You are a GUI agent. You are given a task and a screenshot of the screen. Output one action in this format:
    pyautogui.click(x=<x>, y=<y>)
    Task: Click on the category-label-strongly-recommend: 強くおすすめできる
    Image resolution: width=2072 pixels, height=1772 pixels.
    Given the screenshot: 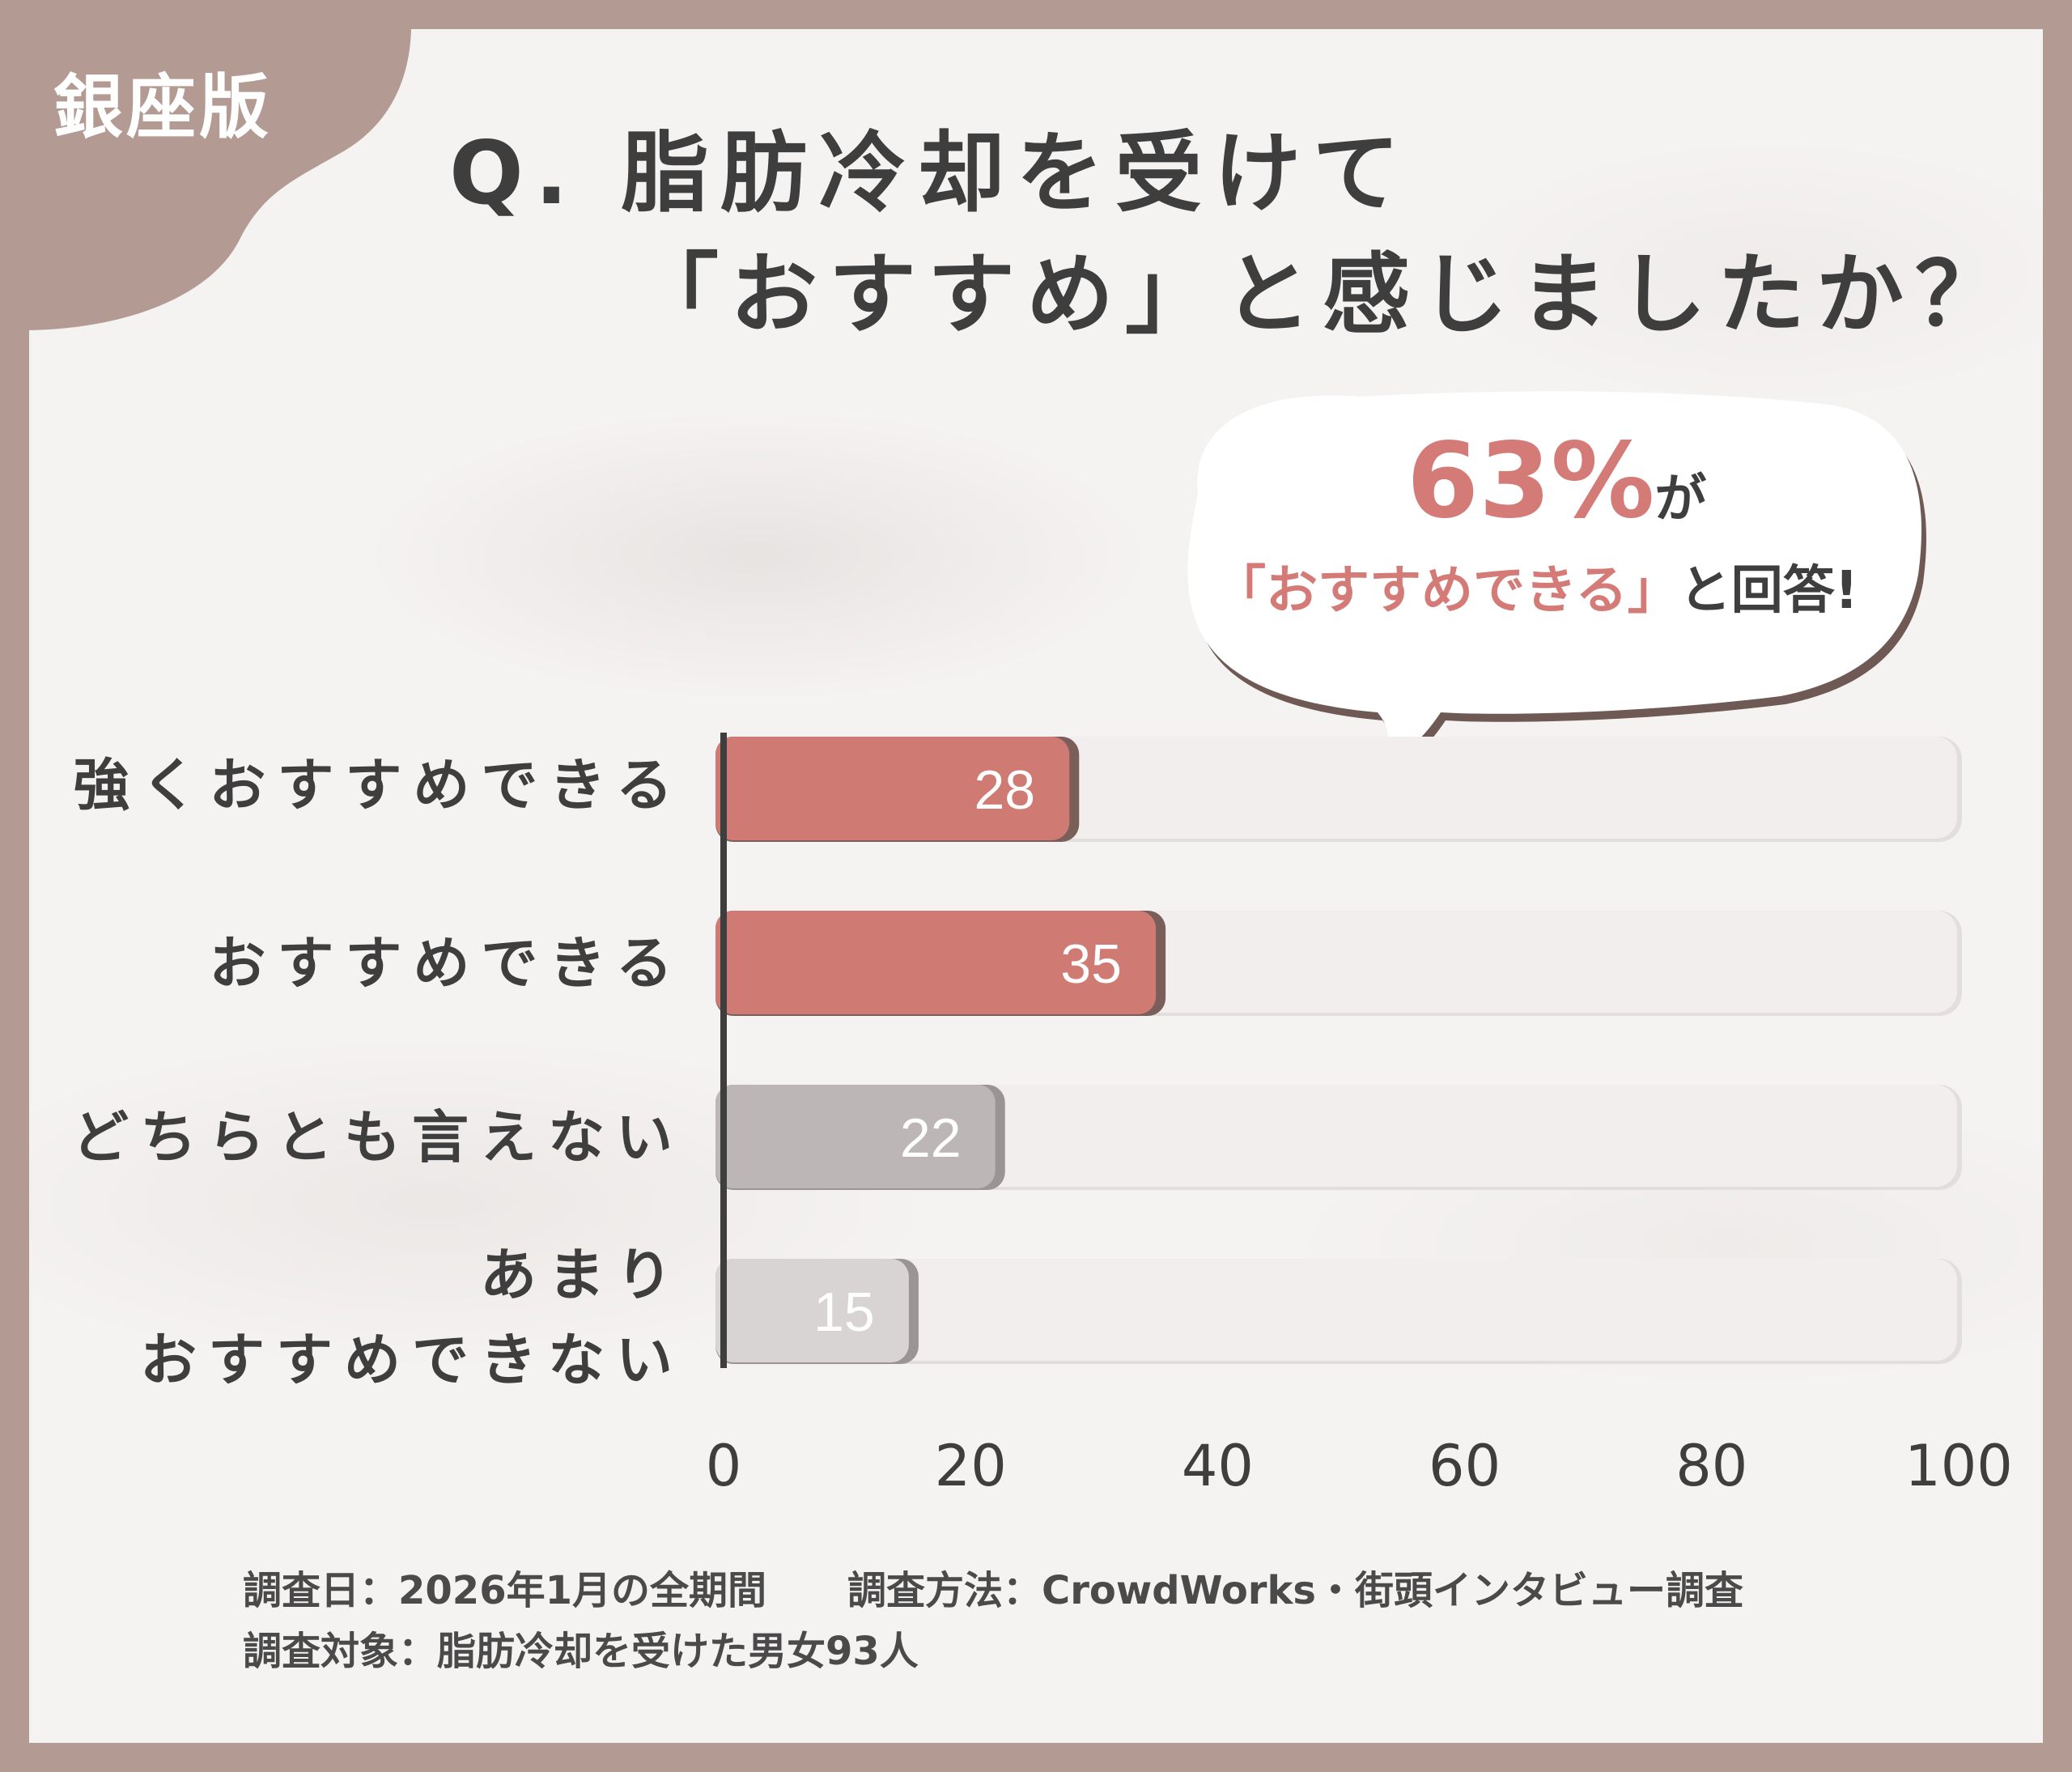 What is the action you would take?
    pyautogui.click(x=378, y=785)
    